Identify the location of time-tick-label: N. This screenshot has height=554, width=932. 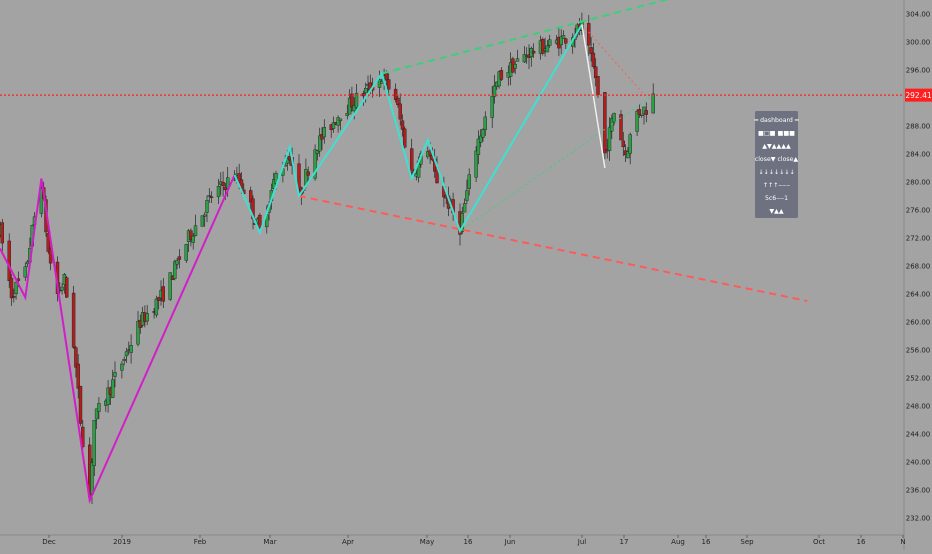
(902, 542).